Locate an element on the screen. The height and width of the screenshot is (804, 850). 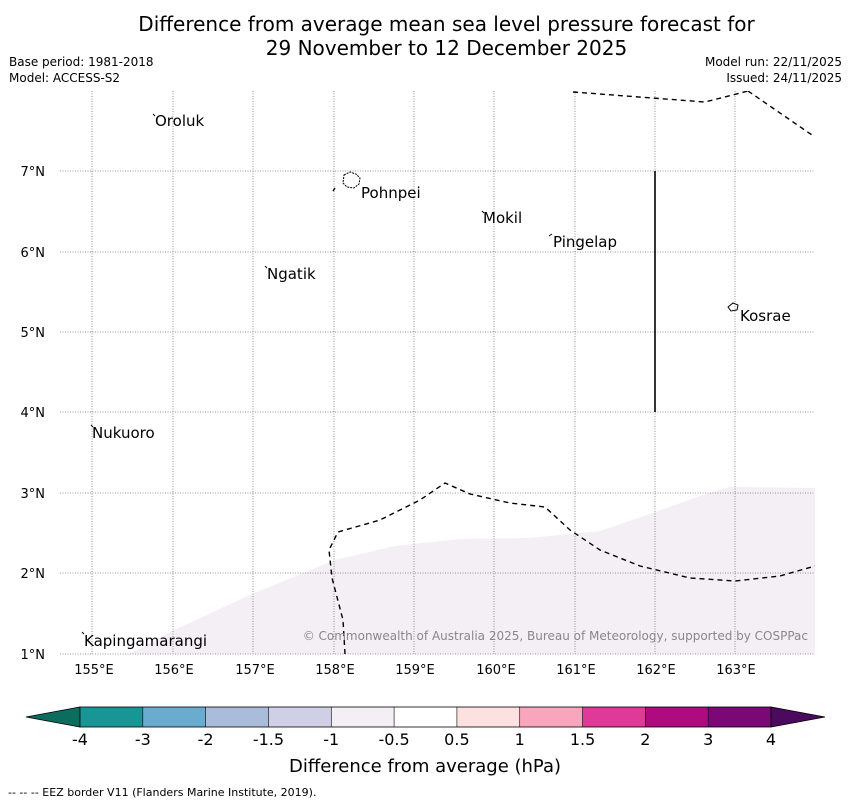
lon-label-158e: 158°E is located at coordinates (335, 670).